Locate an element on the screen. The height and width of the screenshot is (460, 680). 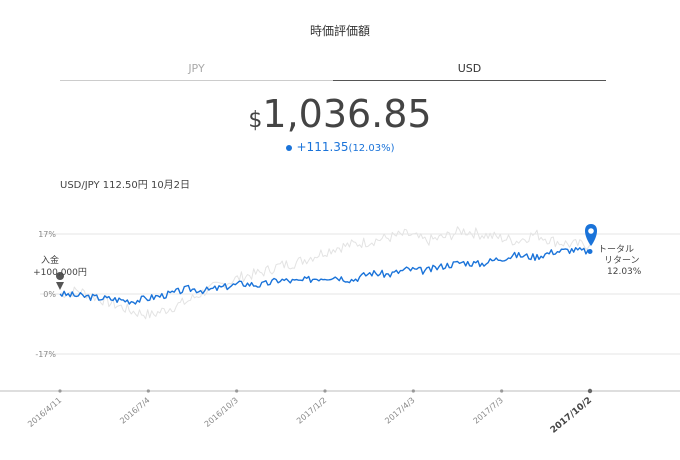
x-tick-label: 2017/1/2 is located at coordinates (311, 411).